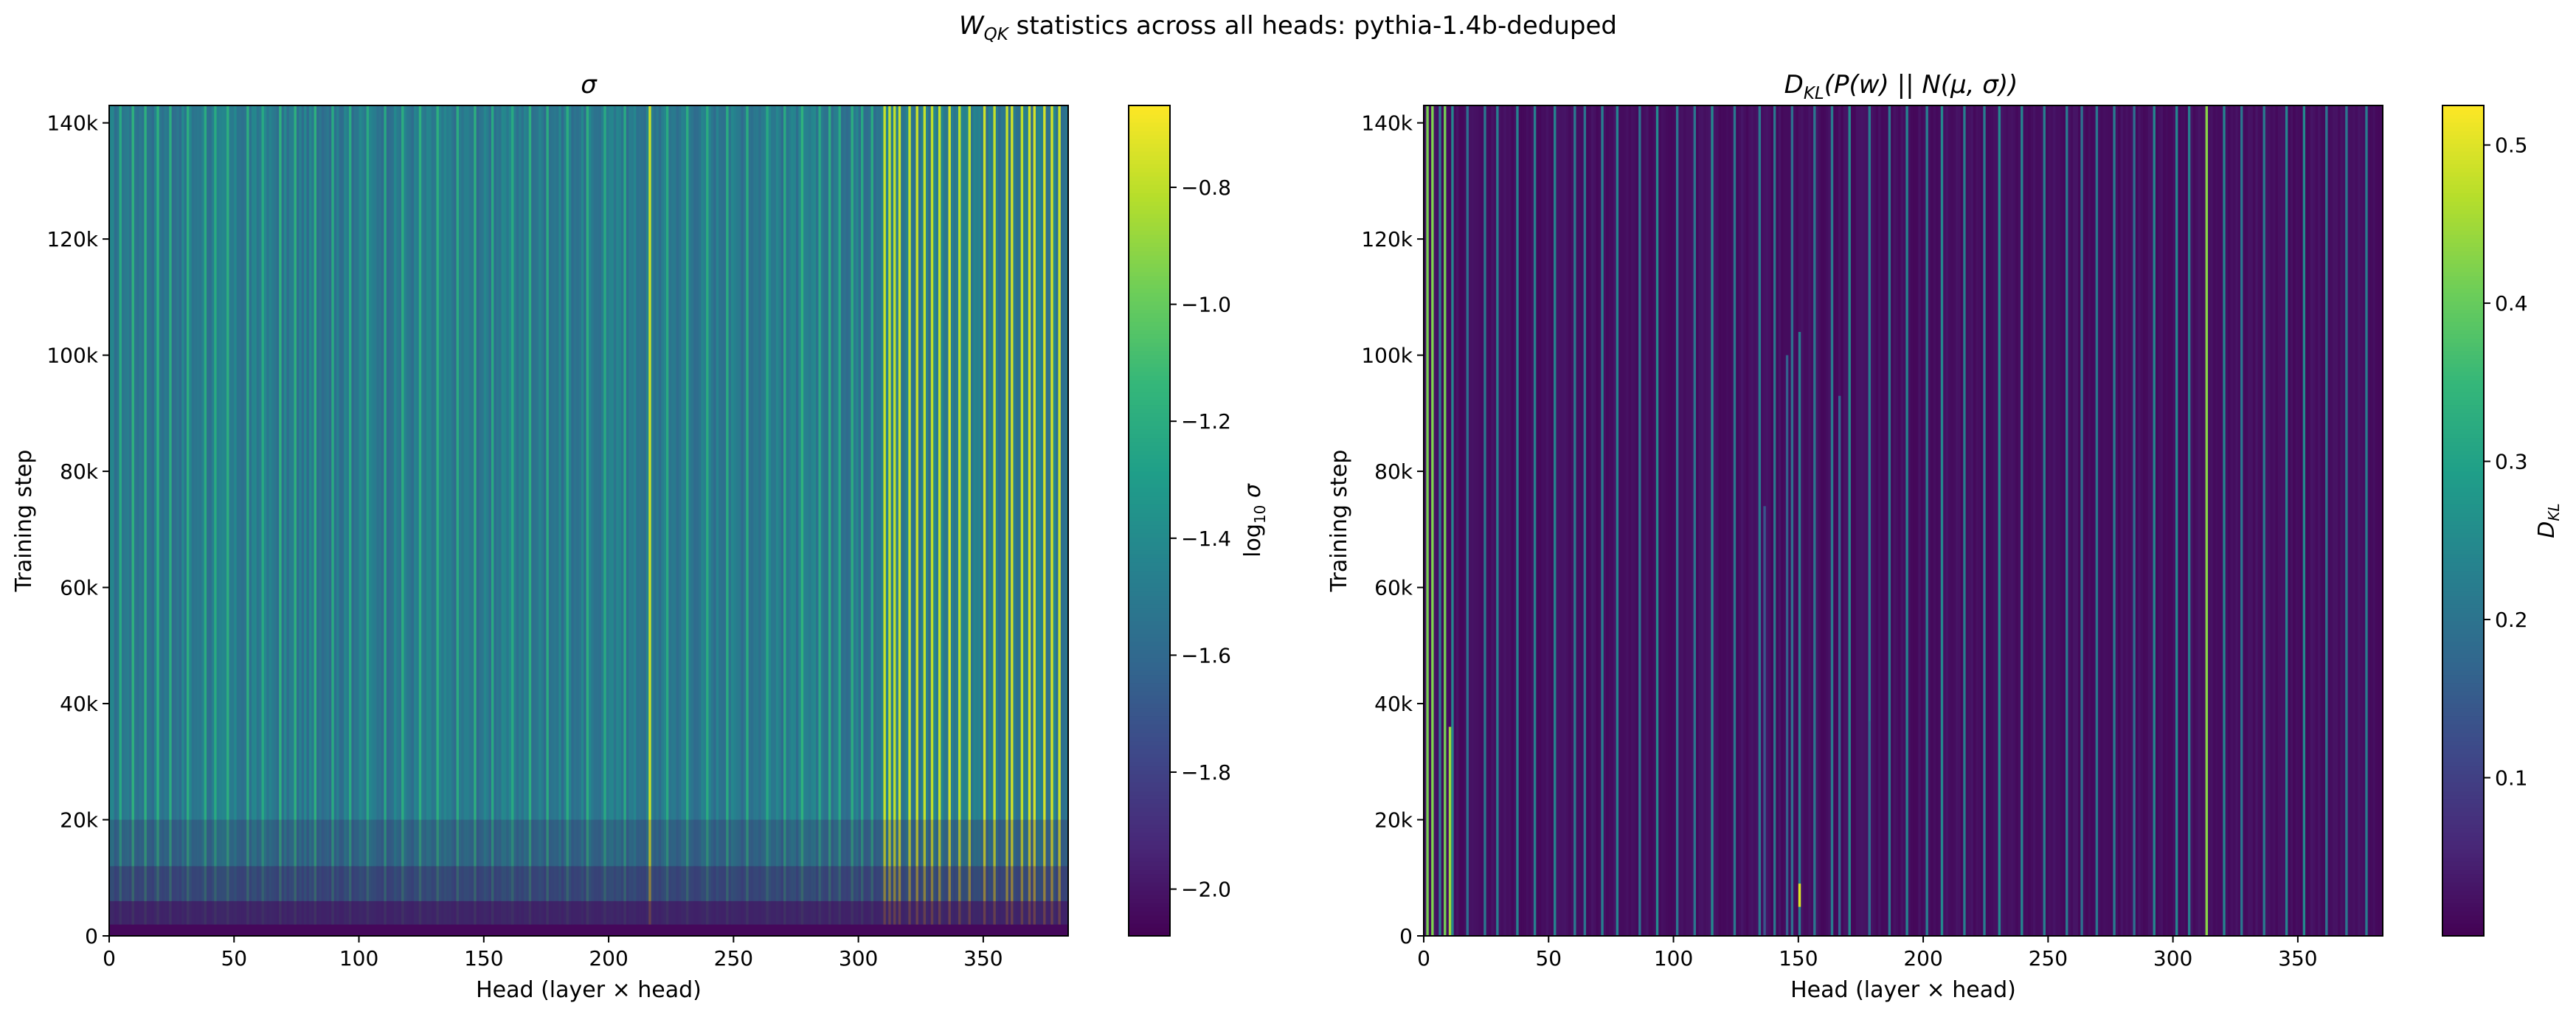 This screenshot has height=1017, width=2576. I want to click on sigma-x-axis-label: Head (layer × head), so click(589, 990).